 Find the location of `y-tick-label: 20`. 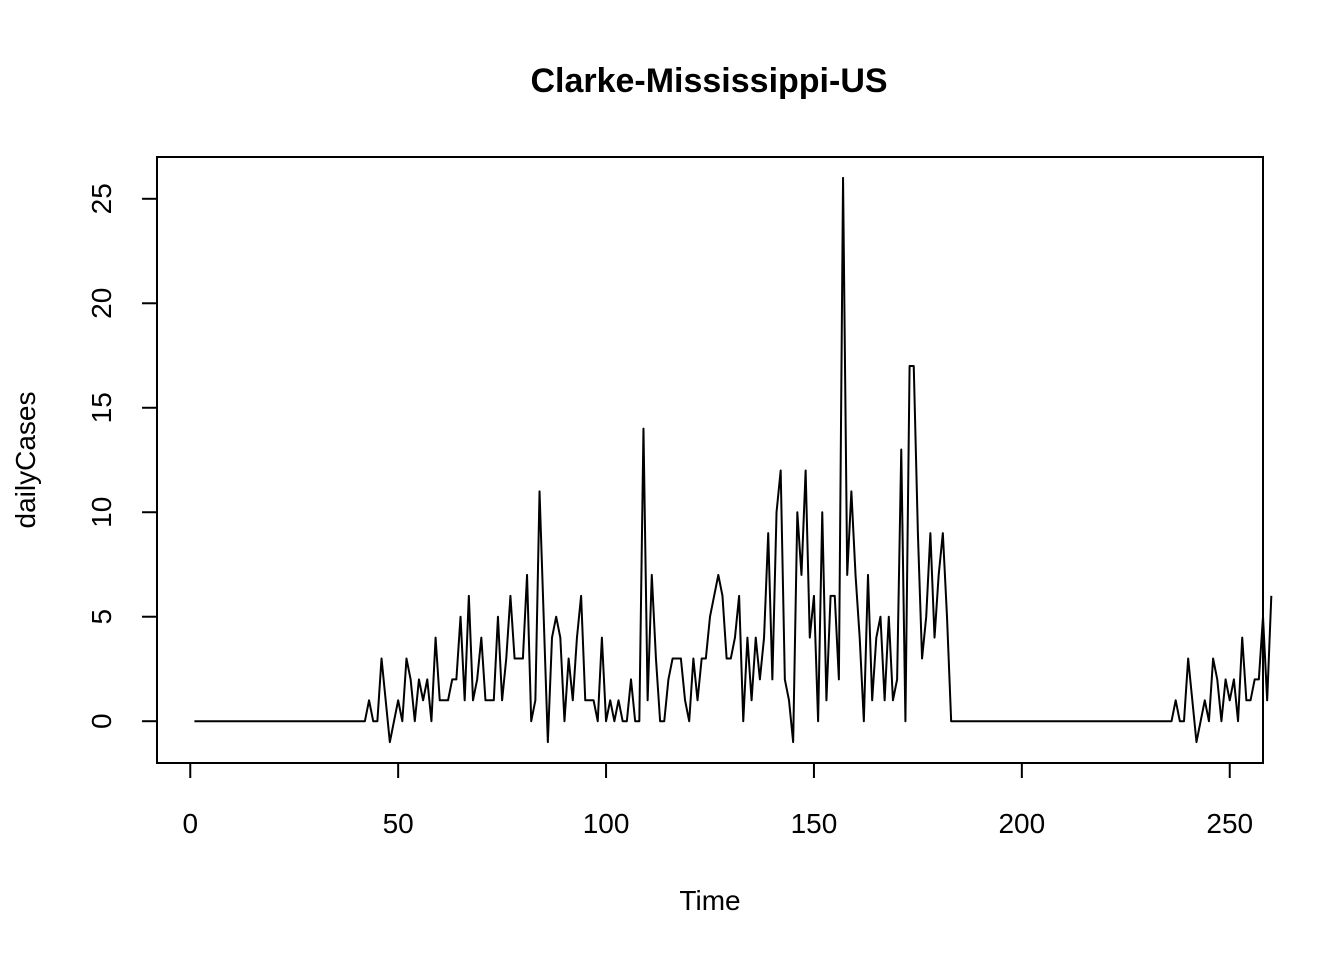

y-tick-label: 20 is located at coordinates (101, 303).